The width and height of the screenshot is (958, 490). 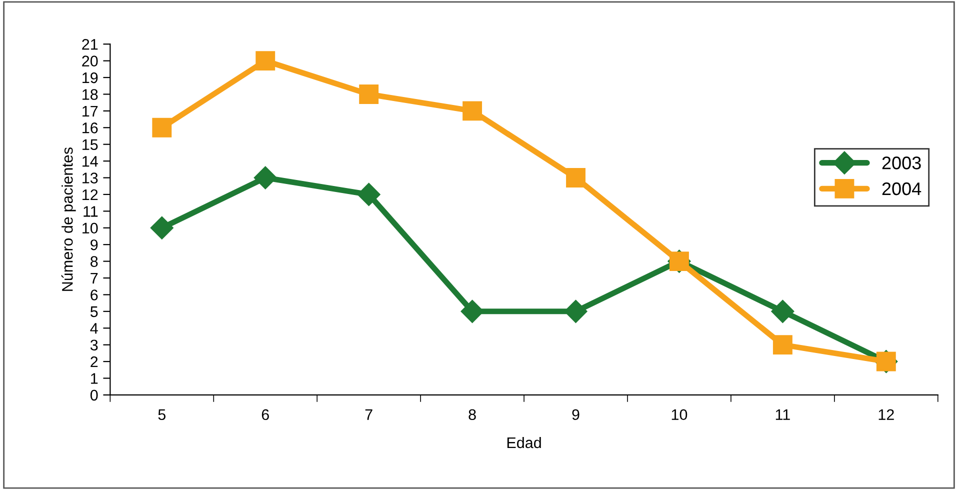 I want to click on x-tick-label: 6, so click(x=265, y=414).